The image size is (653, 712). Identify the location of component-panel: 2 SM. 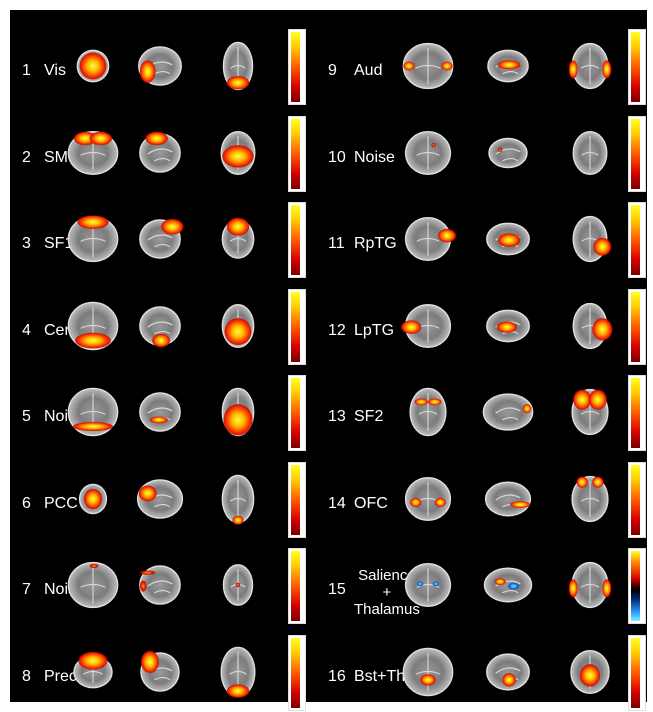
(169, 153).